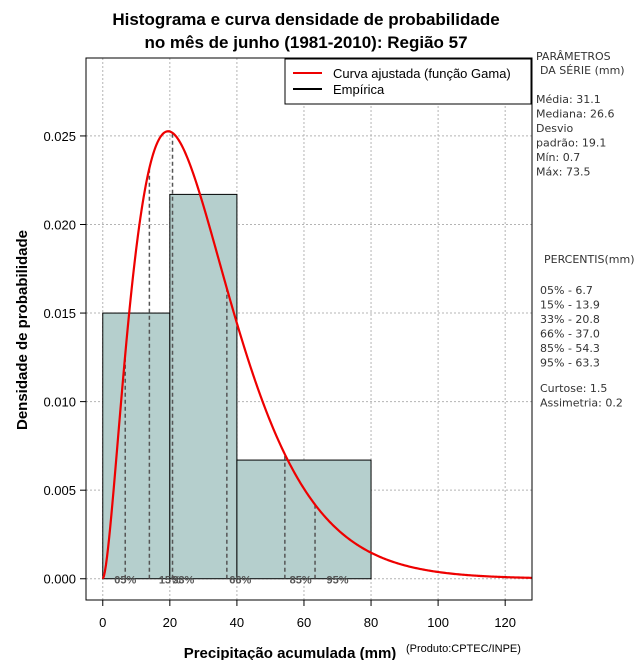 This screenshot has height=660, width=640. Describe the element at coordinates (59, 402) in the screenshot. I see `y-tick-label-2: 0.010` at that location.